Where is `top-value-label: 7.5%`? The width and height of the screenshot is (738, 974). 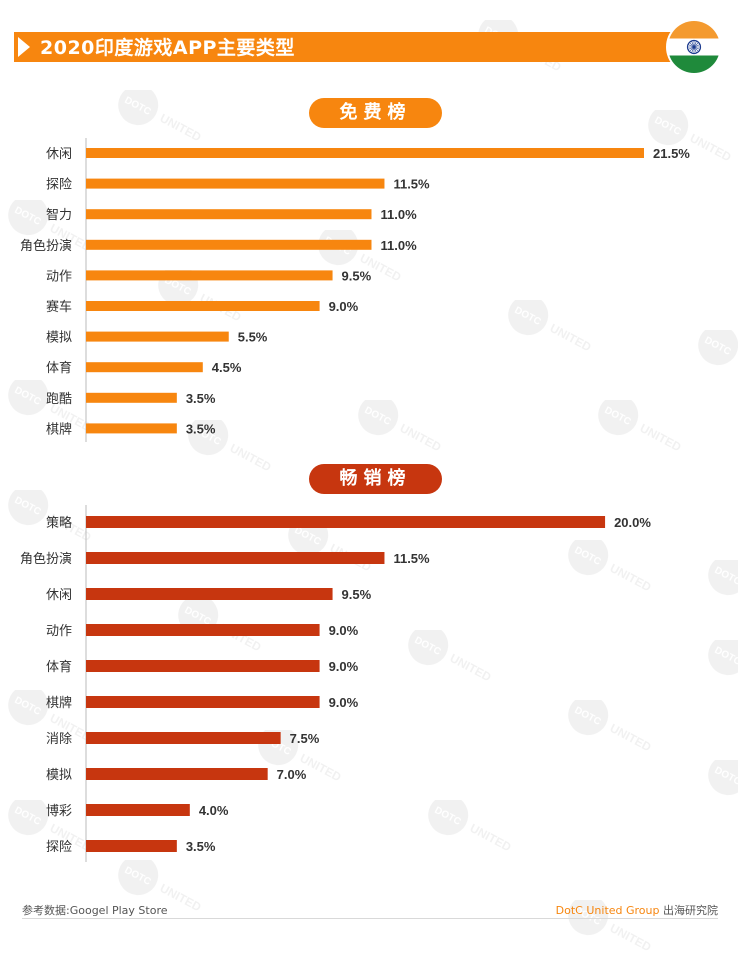
top-value-label: 7.5% is located at coordinates (305, 738).